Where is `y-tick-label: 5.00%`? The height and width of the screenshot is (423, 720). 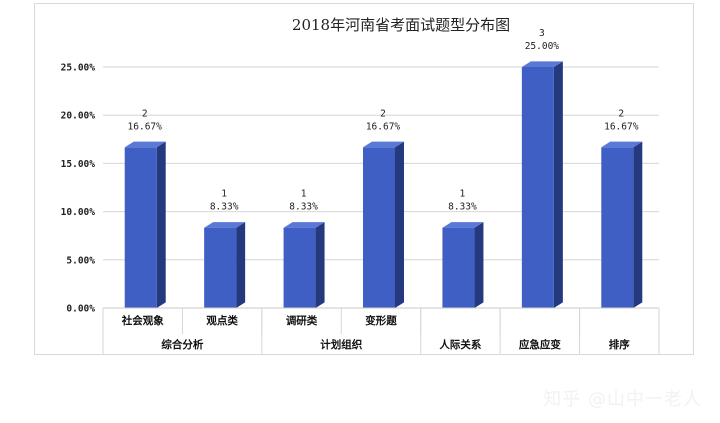 y-tick-label: 5.00% is located at coordinates (80, 260).